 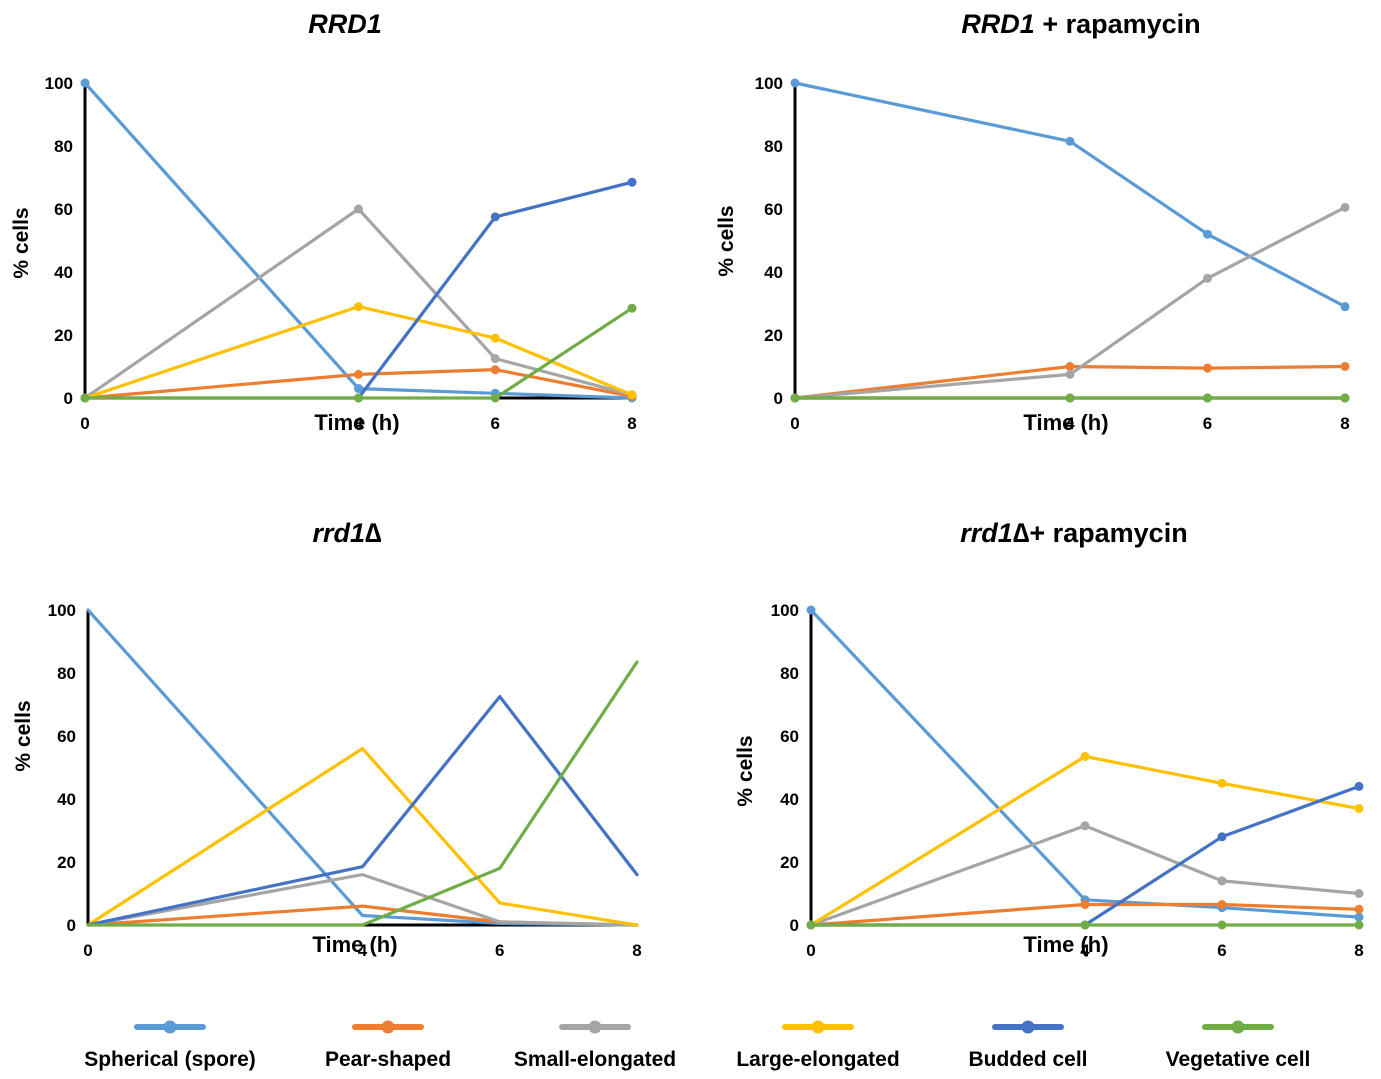 What do you see at coordinates (388, 1059) in the screenshot?
I see `legend-label: Pear-shaped` at bounding box center [388, 1059].